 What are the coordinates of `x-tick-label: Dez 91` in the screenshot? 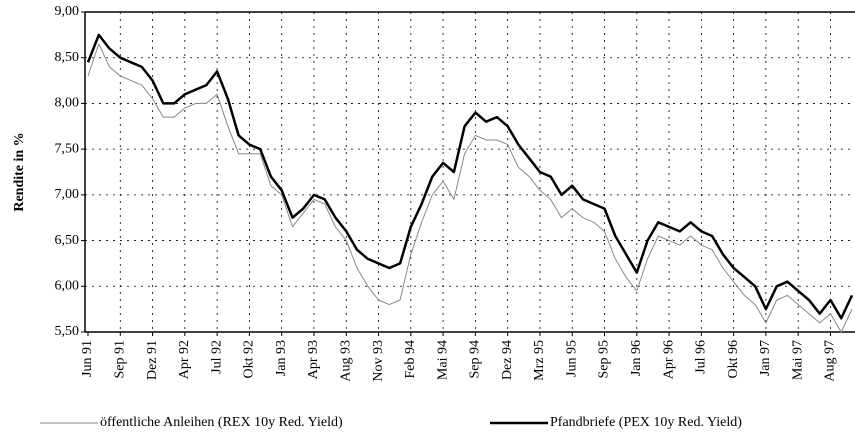 It's located at (152, 360).